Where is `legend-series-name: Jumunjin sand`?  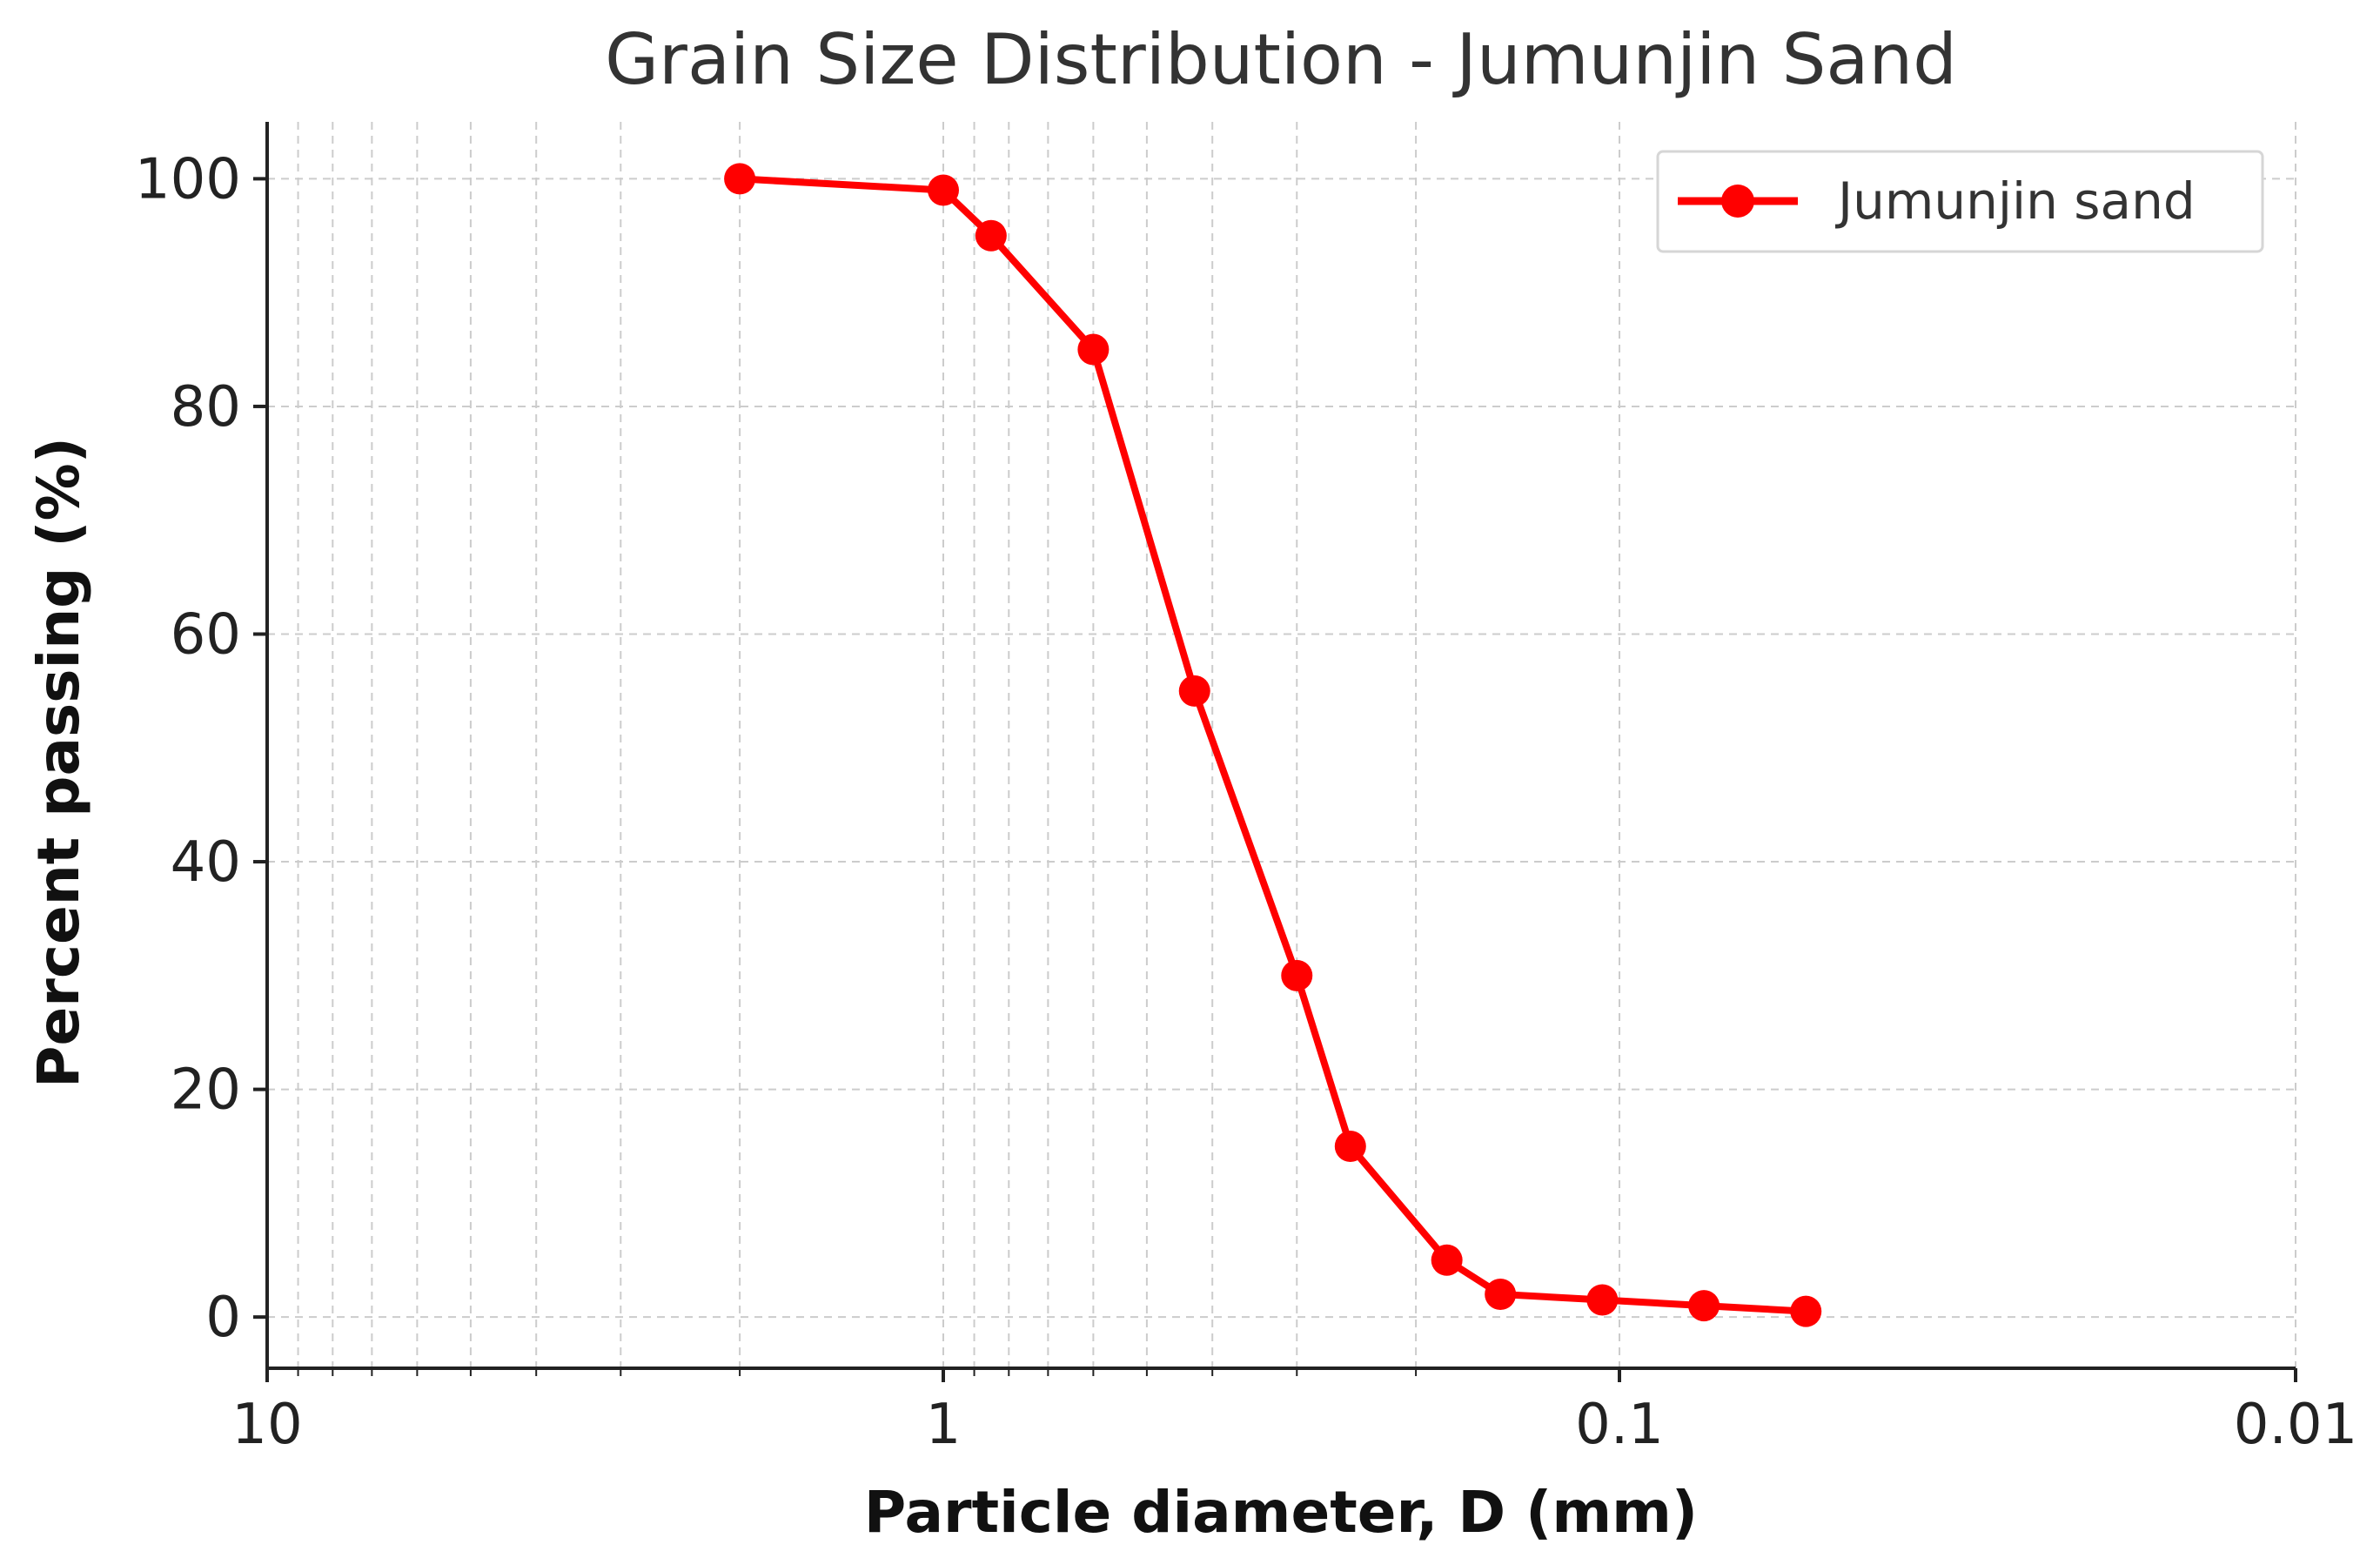
legend-series-name: Jumunjin sand is located at coordinates (2015, 201).